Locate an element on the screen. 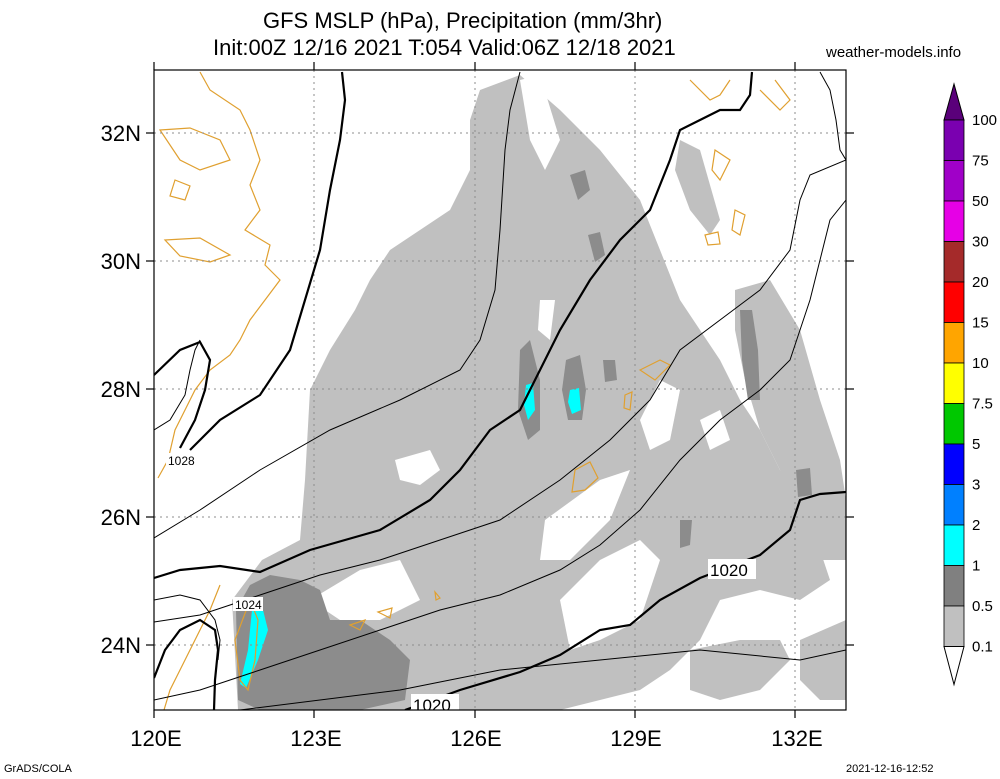 The image size is (1000, 779). lat-label: 26N is located at coordinates (121, 517).